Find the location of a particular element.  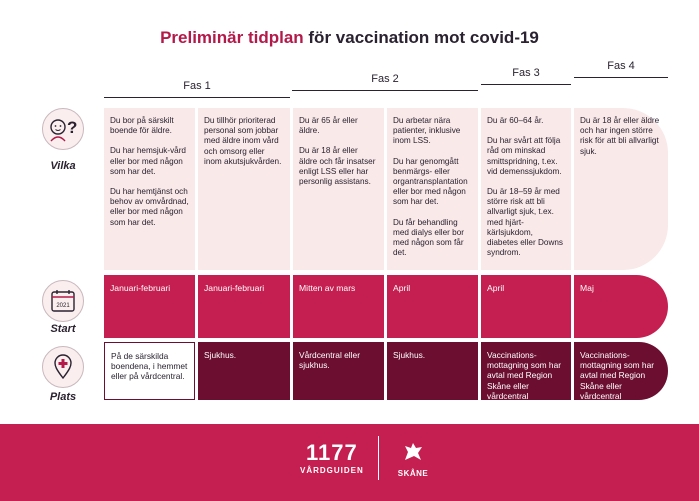

footer-divider is located at coordinates (378, 458).